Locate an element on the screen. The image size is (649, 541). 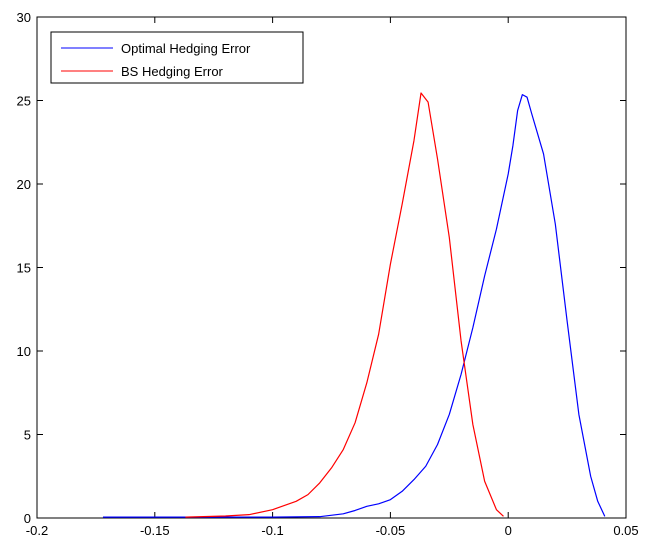
y-tick-label: 20 is located at coordinates (24, 184).